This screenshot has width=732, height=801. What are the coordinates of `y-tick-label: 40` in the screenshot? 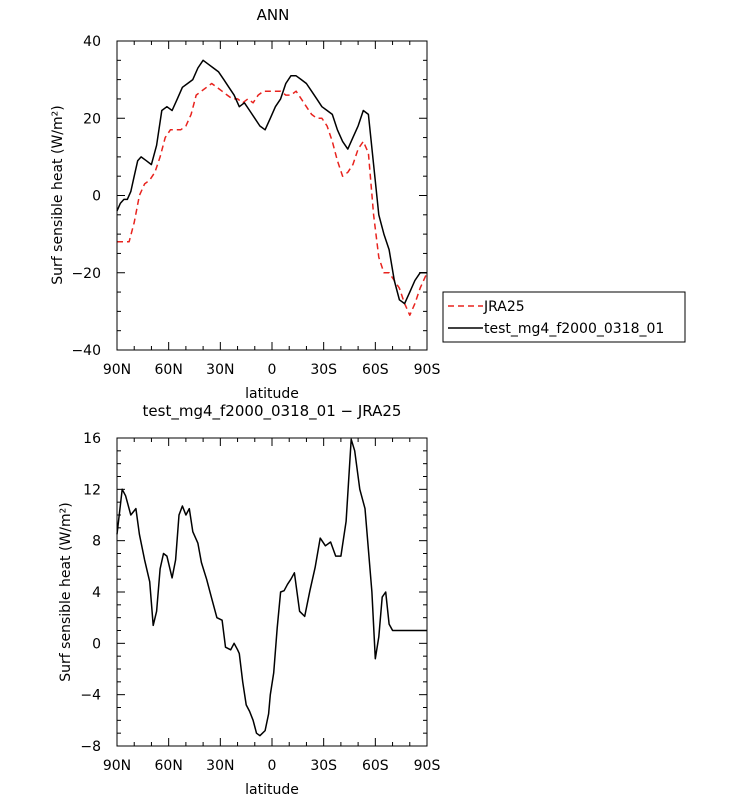 It's located at (92, 42).